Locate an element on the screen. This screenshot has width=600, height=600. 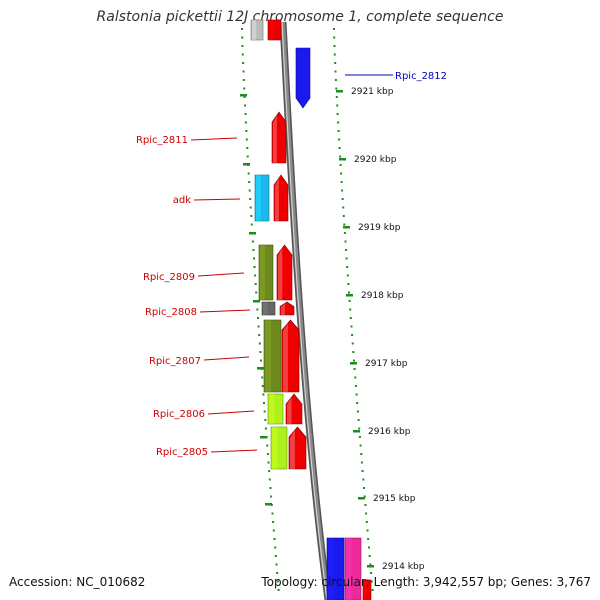
cog-rpic-2808-block is located at coordinates (268, 308).